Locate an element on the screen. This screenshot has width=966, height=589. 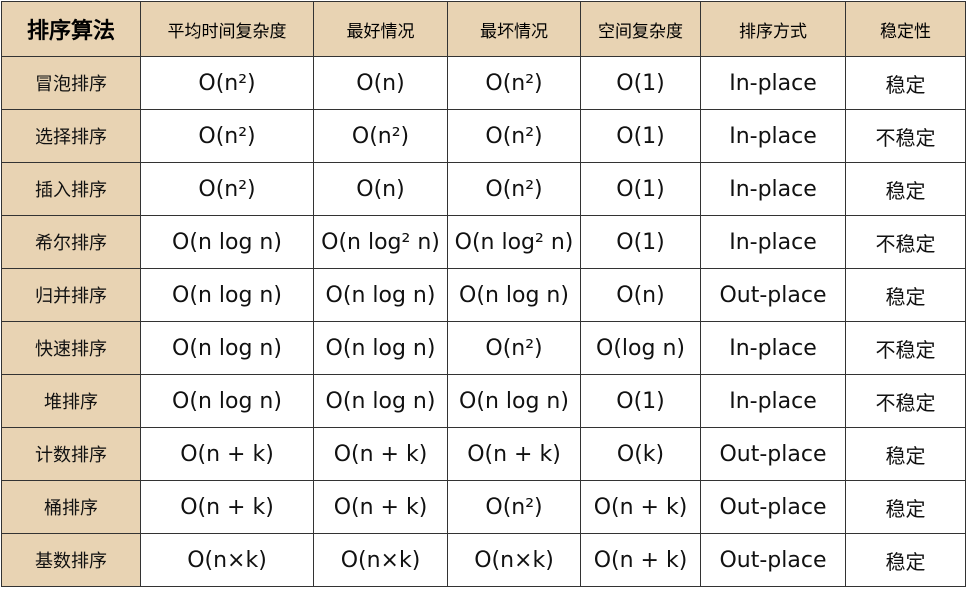
algorithm-name: 归并排序 is located at coordinates (71, 295).